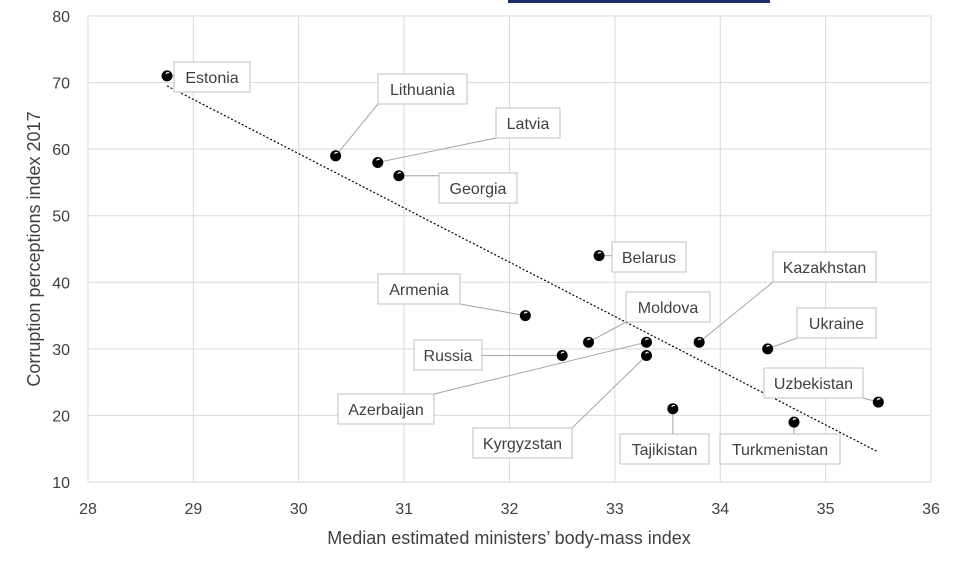  What do you see at coordinates (88, 509) in the screenshot?
I see `x-tick-label: 28` at bounding box center [88, 509].